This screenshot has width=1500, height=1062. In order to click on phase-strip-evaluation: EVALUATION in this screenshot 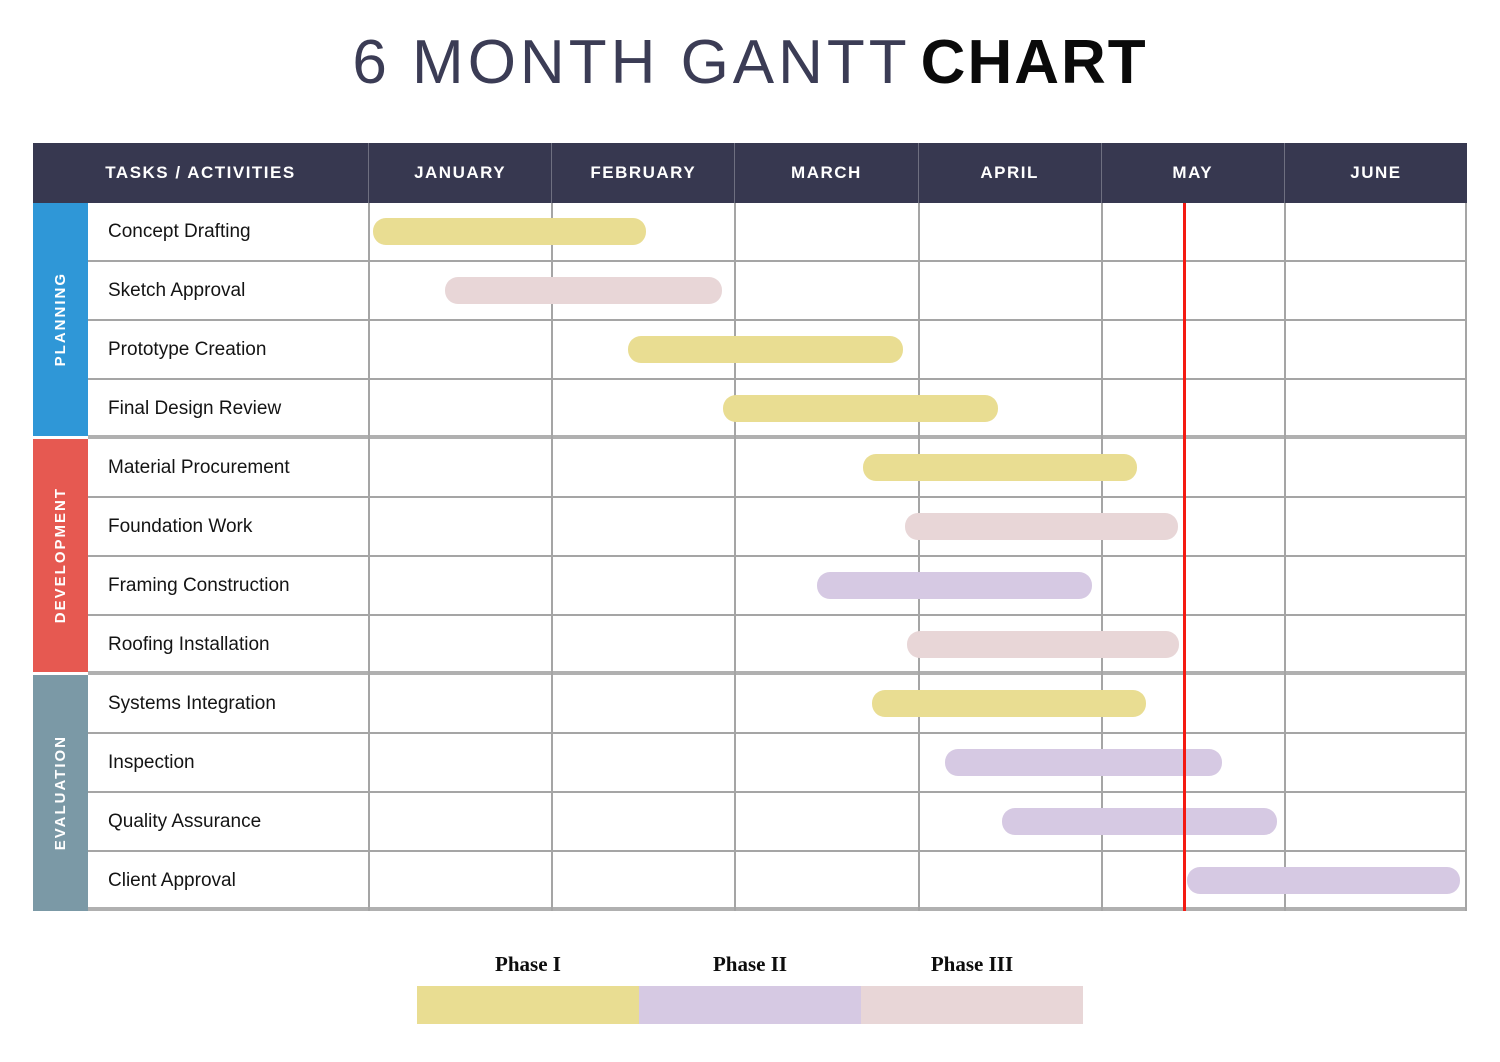, I will do `click(60, 793)`.